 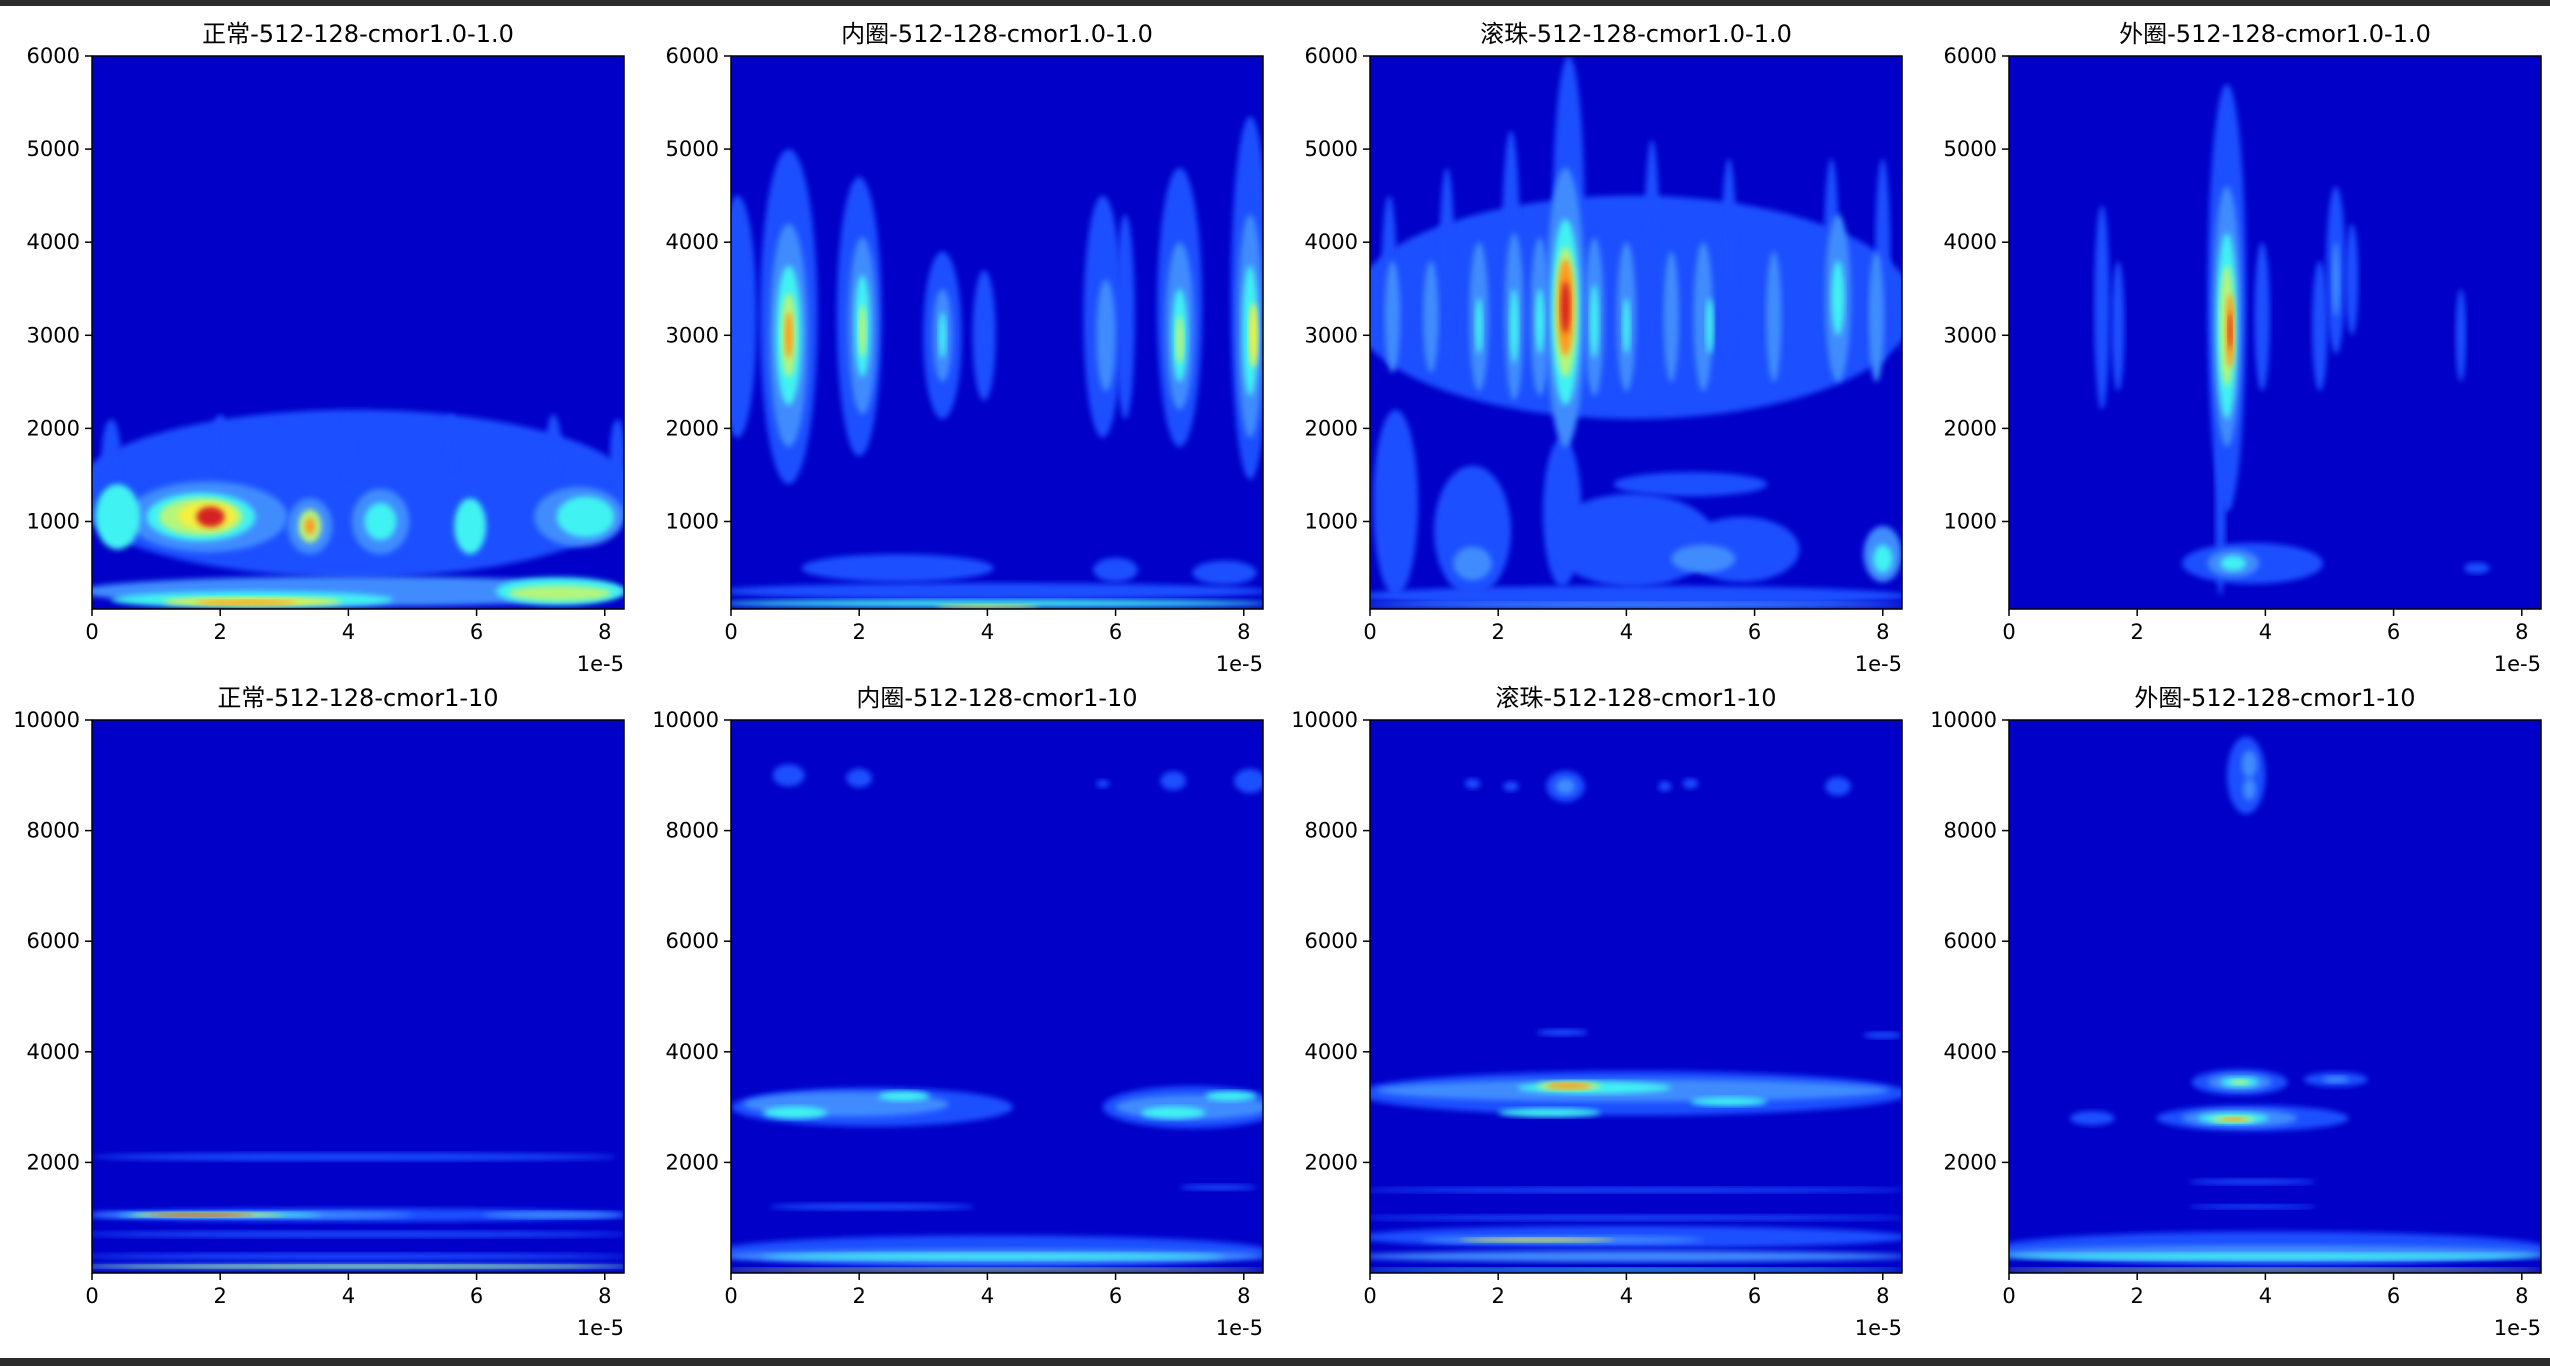 What do you see at coordinates (357, 698) in the screenshot?
I see `panel-title: 正常-512-128-cmor1-10` at bounding box center [357, 698].